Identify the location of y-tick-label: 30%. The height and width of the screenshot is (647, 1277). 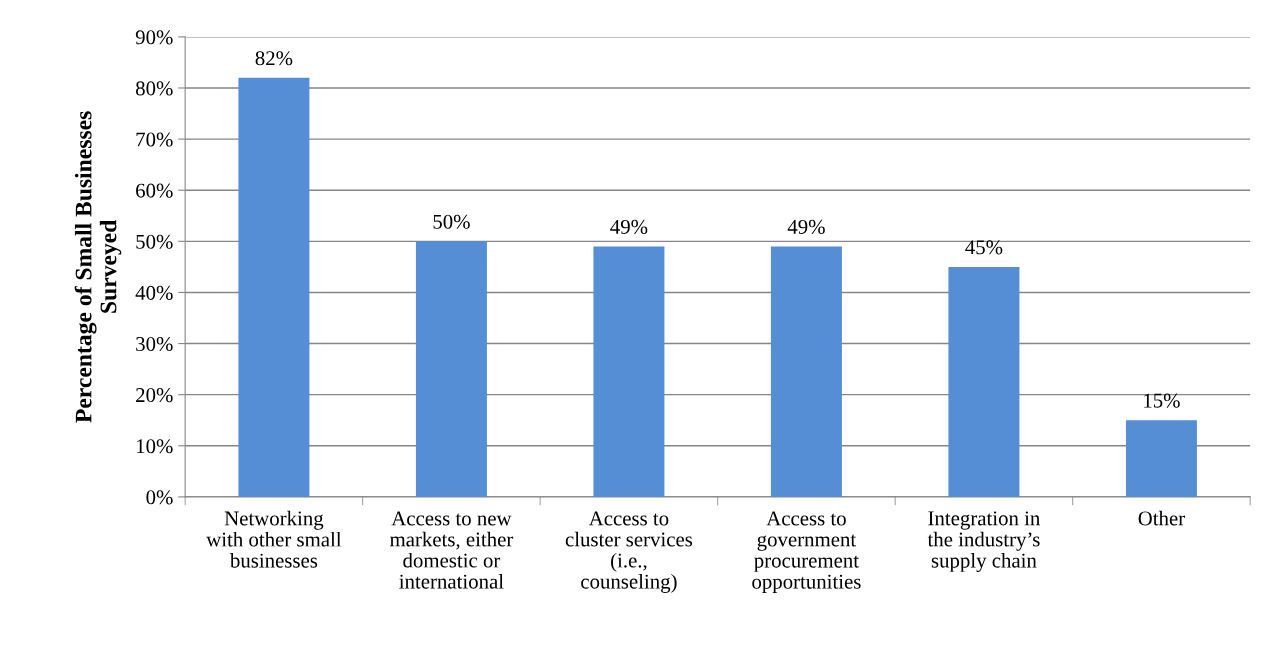
(154, 344).